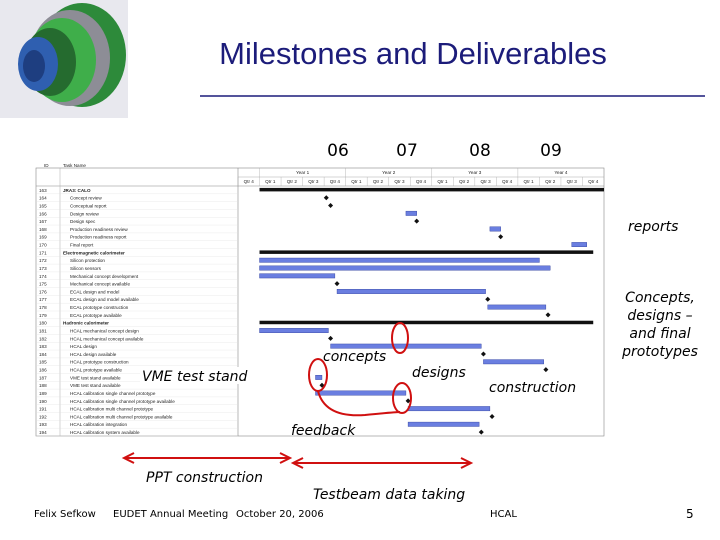 This screenshot has width=720, height=540. What do you see at coordinates (98, 424) in the screenshot?
I see `task-name: HCAL calibration integration` at bounding box center [98, 424].